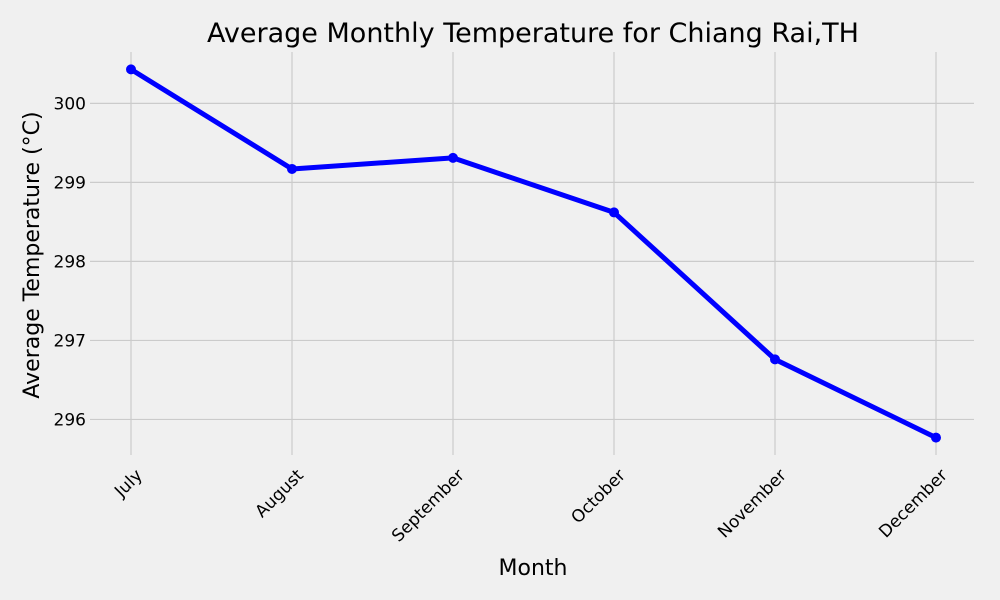 The image size is (1000, 600). I want to click on y-axis-label: Average Temperature (°C), so click(32, 254).